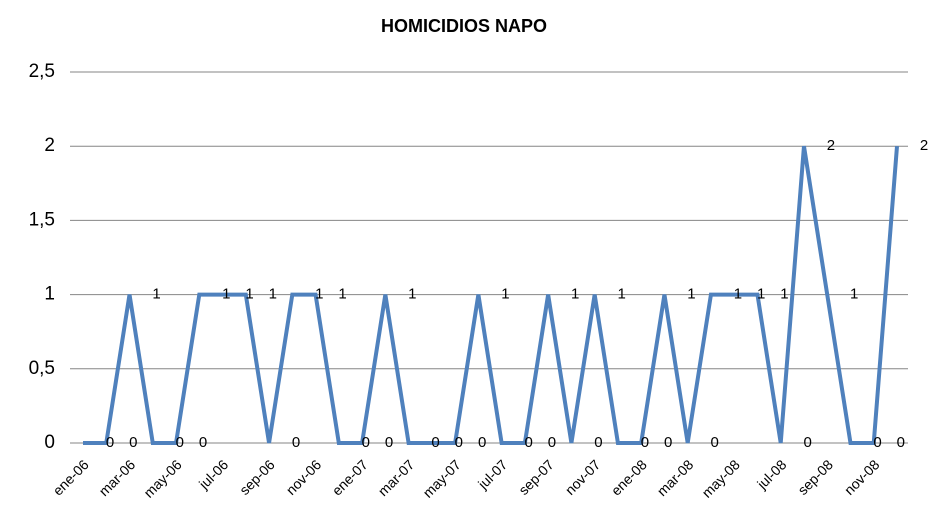 The image size is (932, 523). Describe the element at coordinates (771, 474) in the screenshot. I see `x-tick-label: jul-08` at that location.